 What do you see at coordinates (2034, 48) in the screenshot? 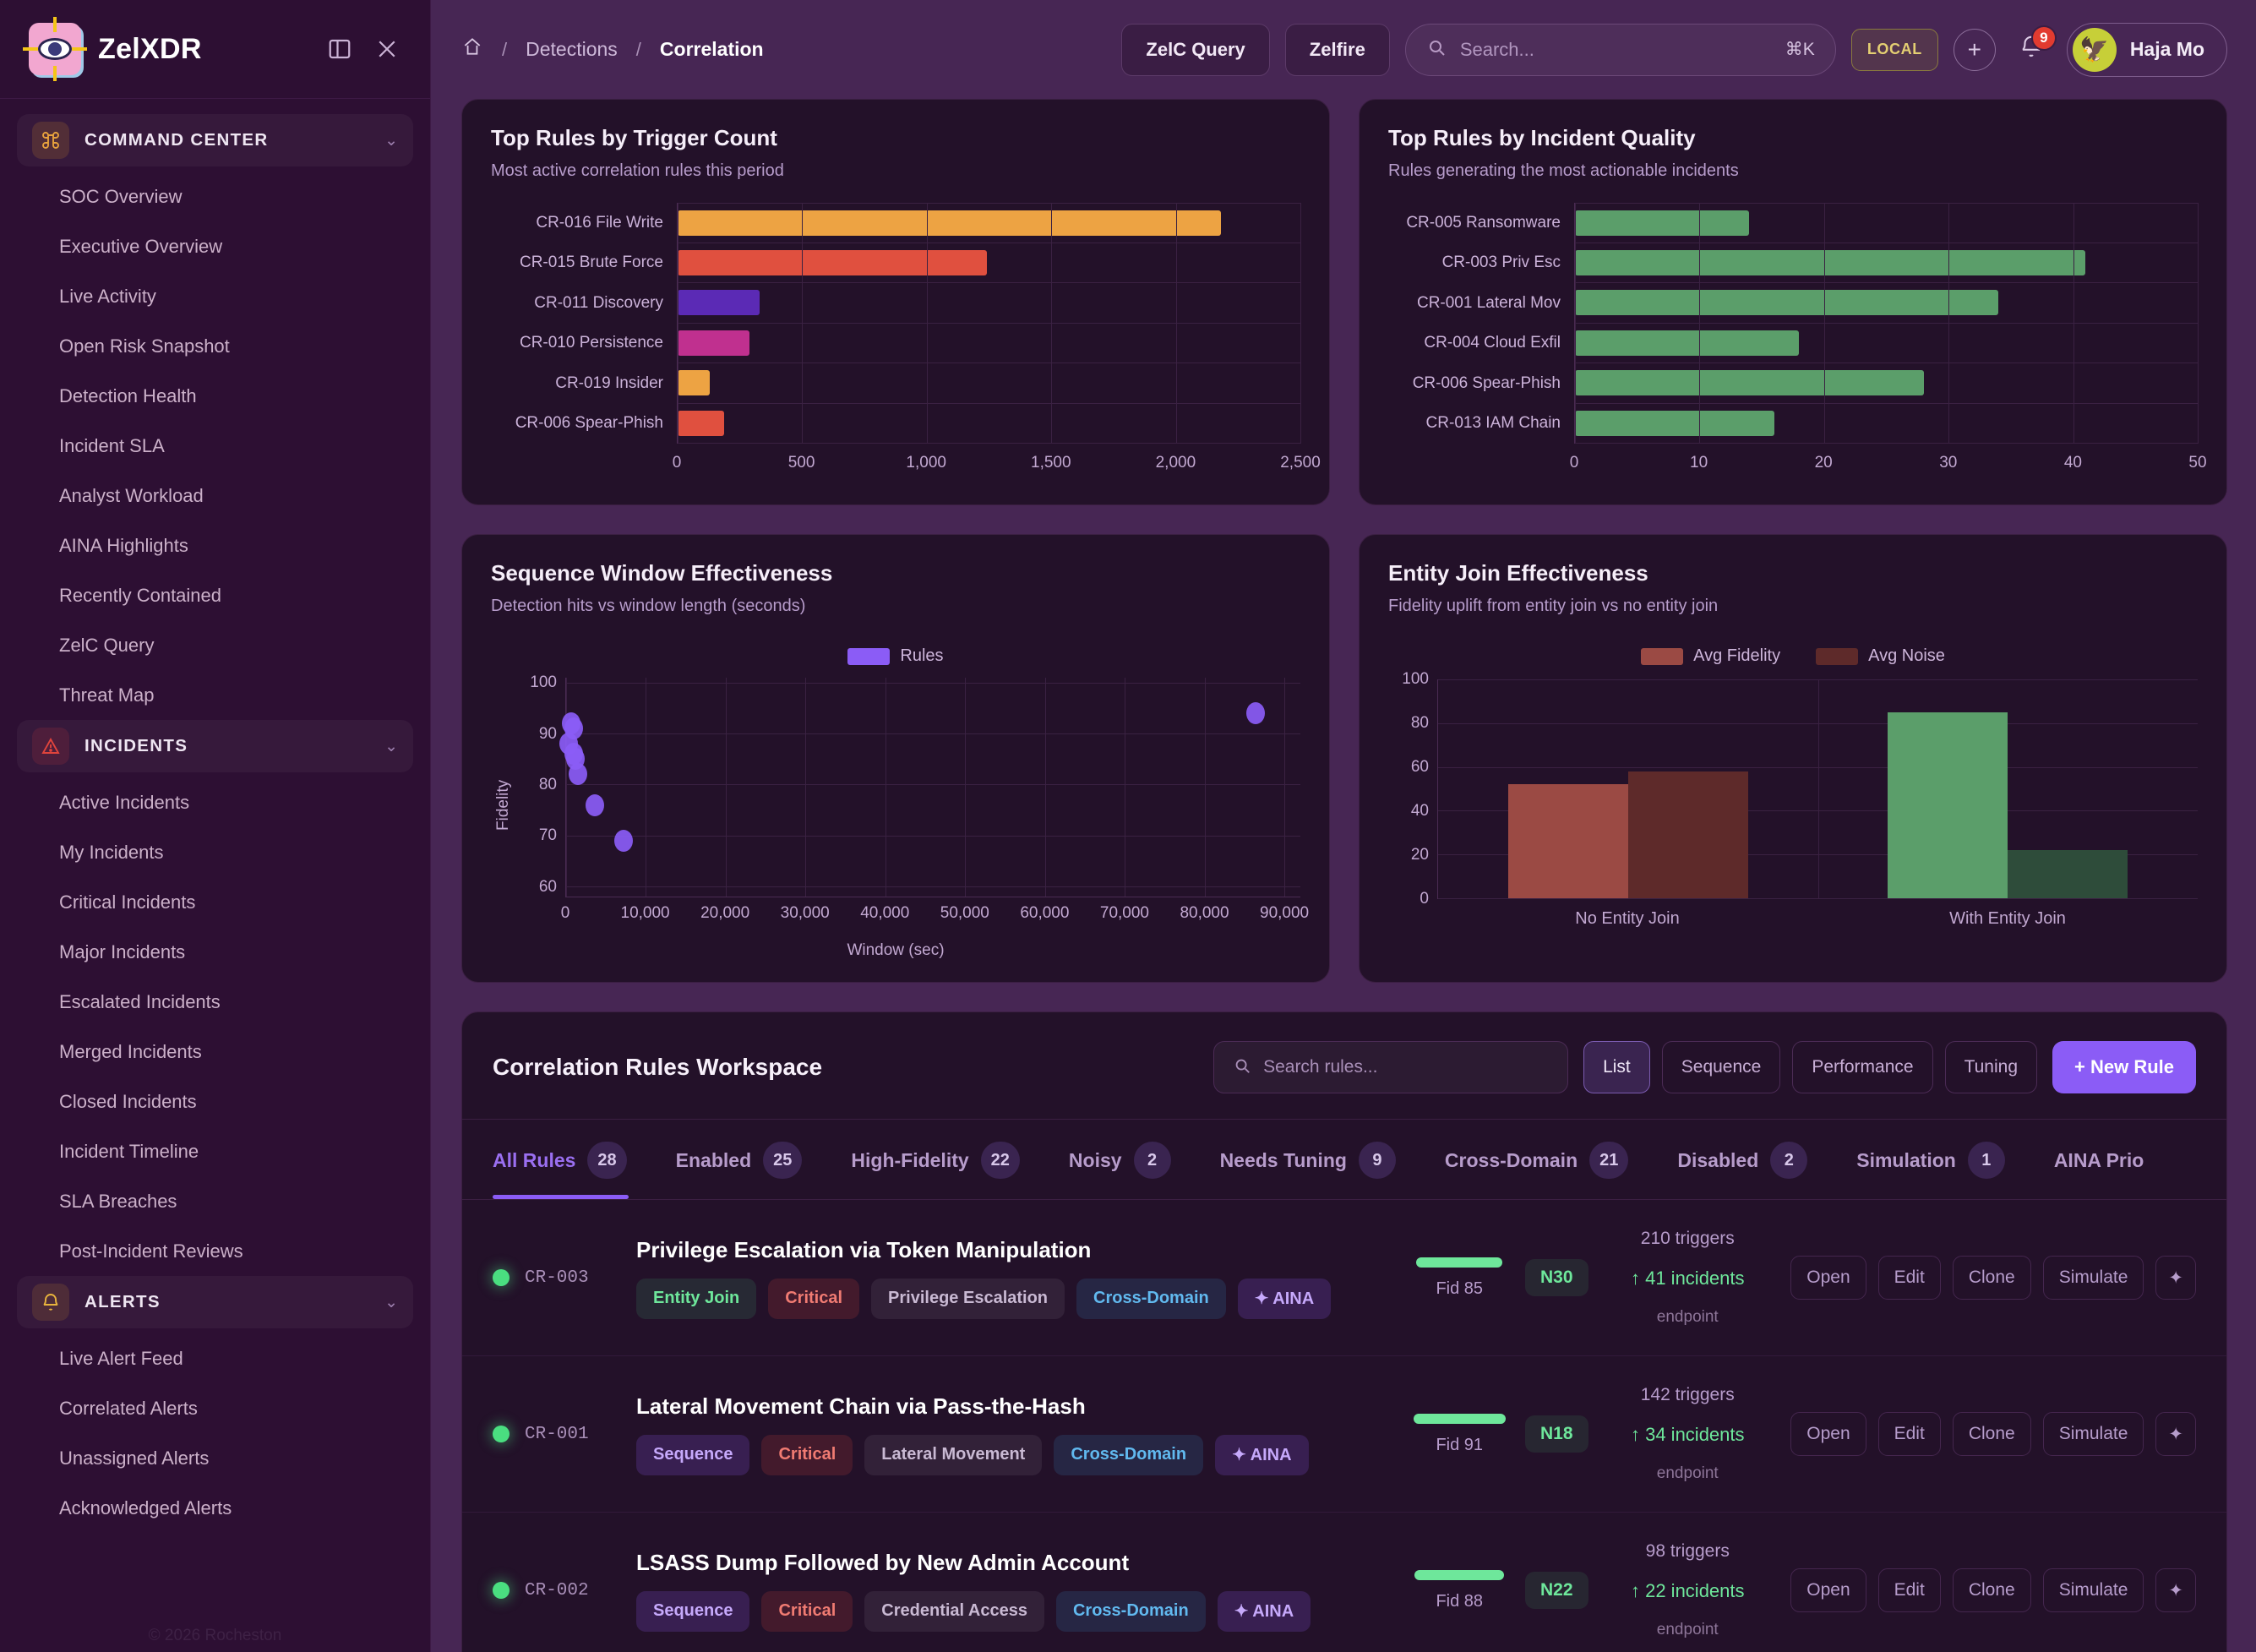
I see `notifications-button: 9` at bounding box center [2034, 48].